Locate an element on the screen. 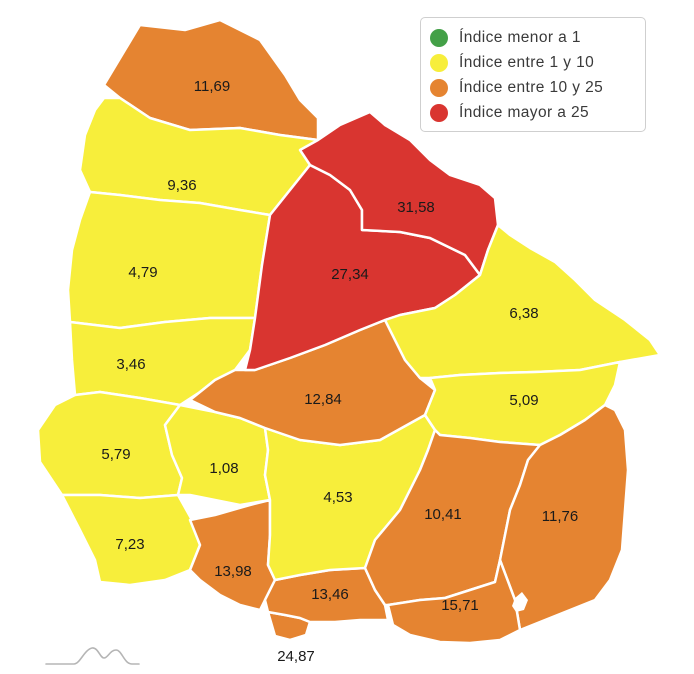 The height and width of the screenshot is (674, 694). label-san-jose: 13,98 is located at coordinates (233, 571).